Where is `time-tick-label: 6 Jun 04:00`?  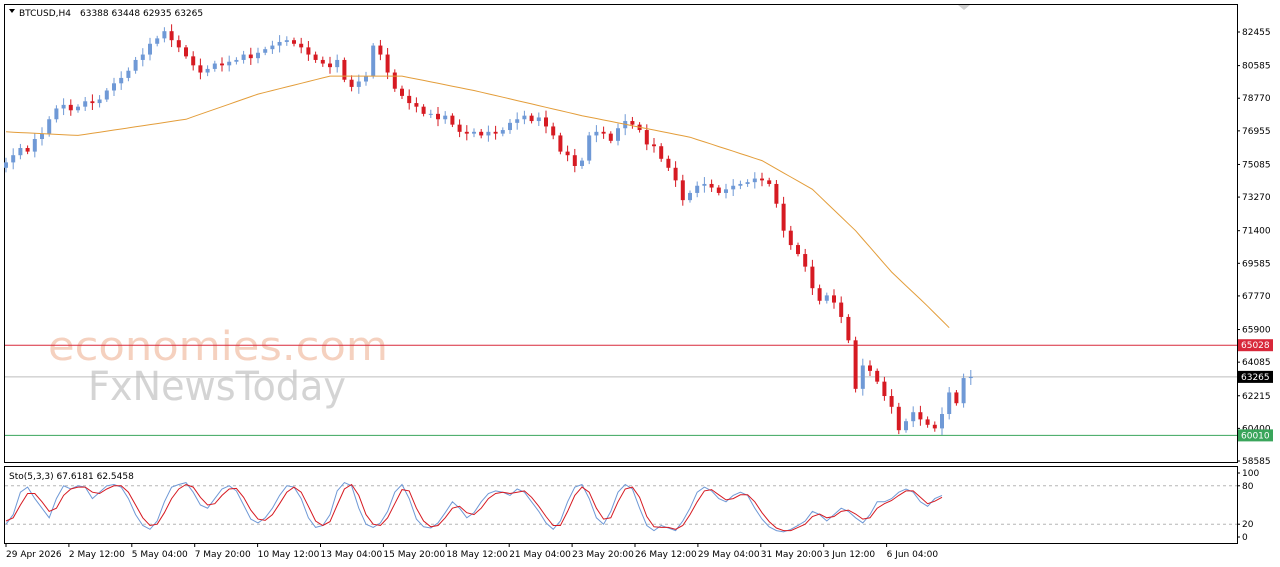
time-tick-label: 6 Jun 04:00 is located at coordinates (913, 555).